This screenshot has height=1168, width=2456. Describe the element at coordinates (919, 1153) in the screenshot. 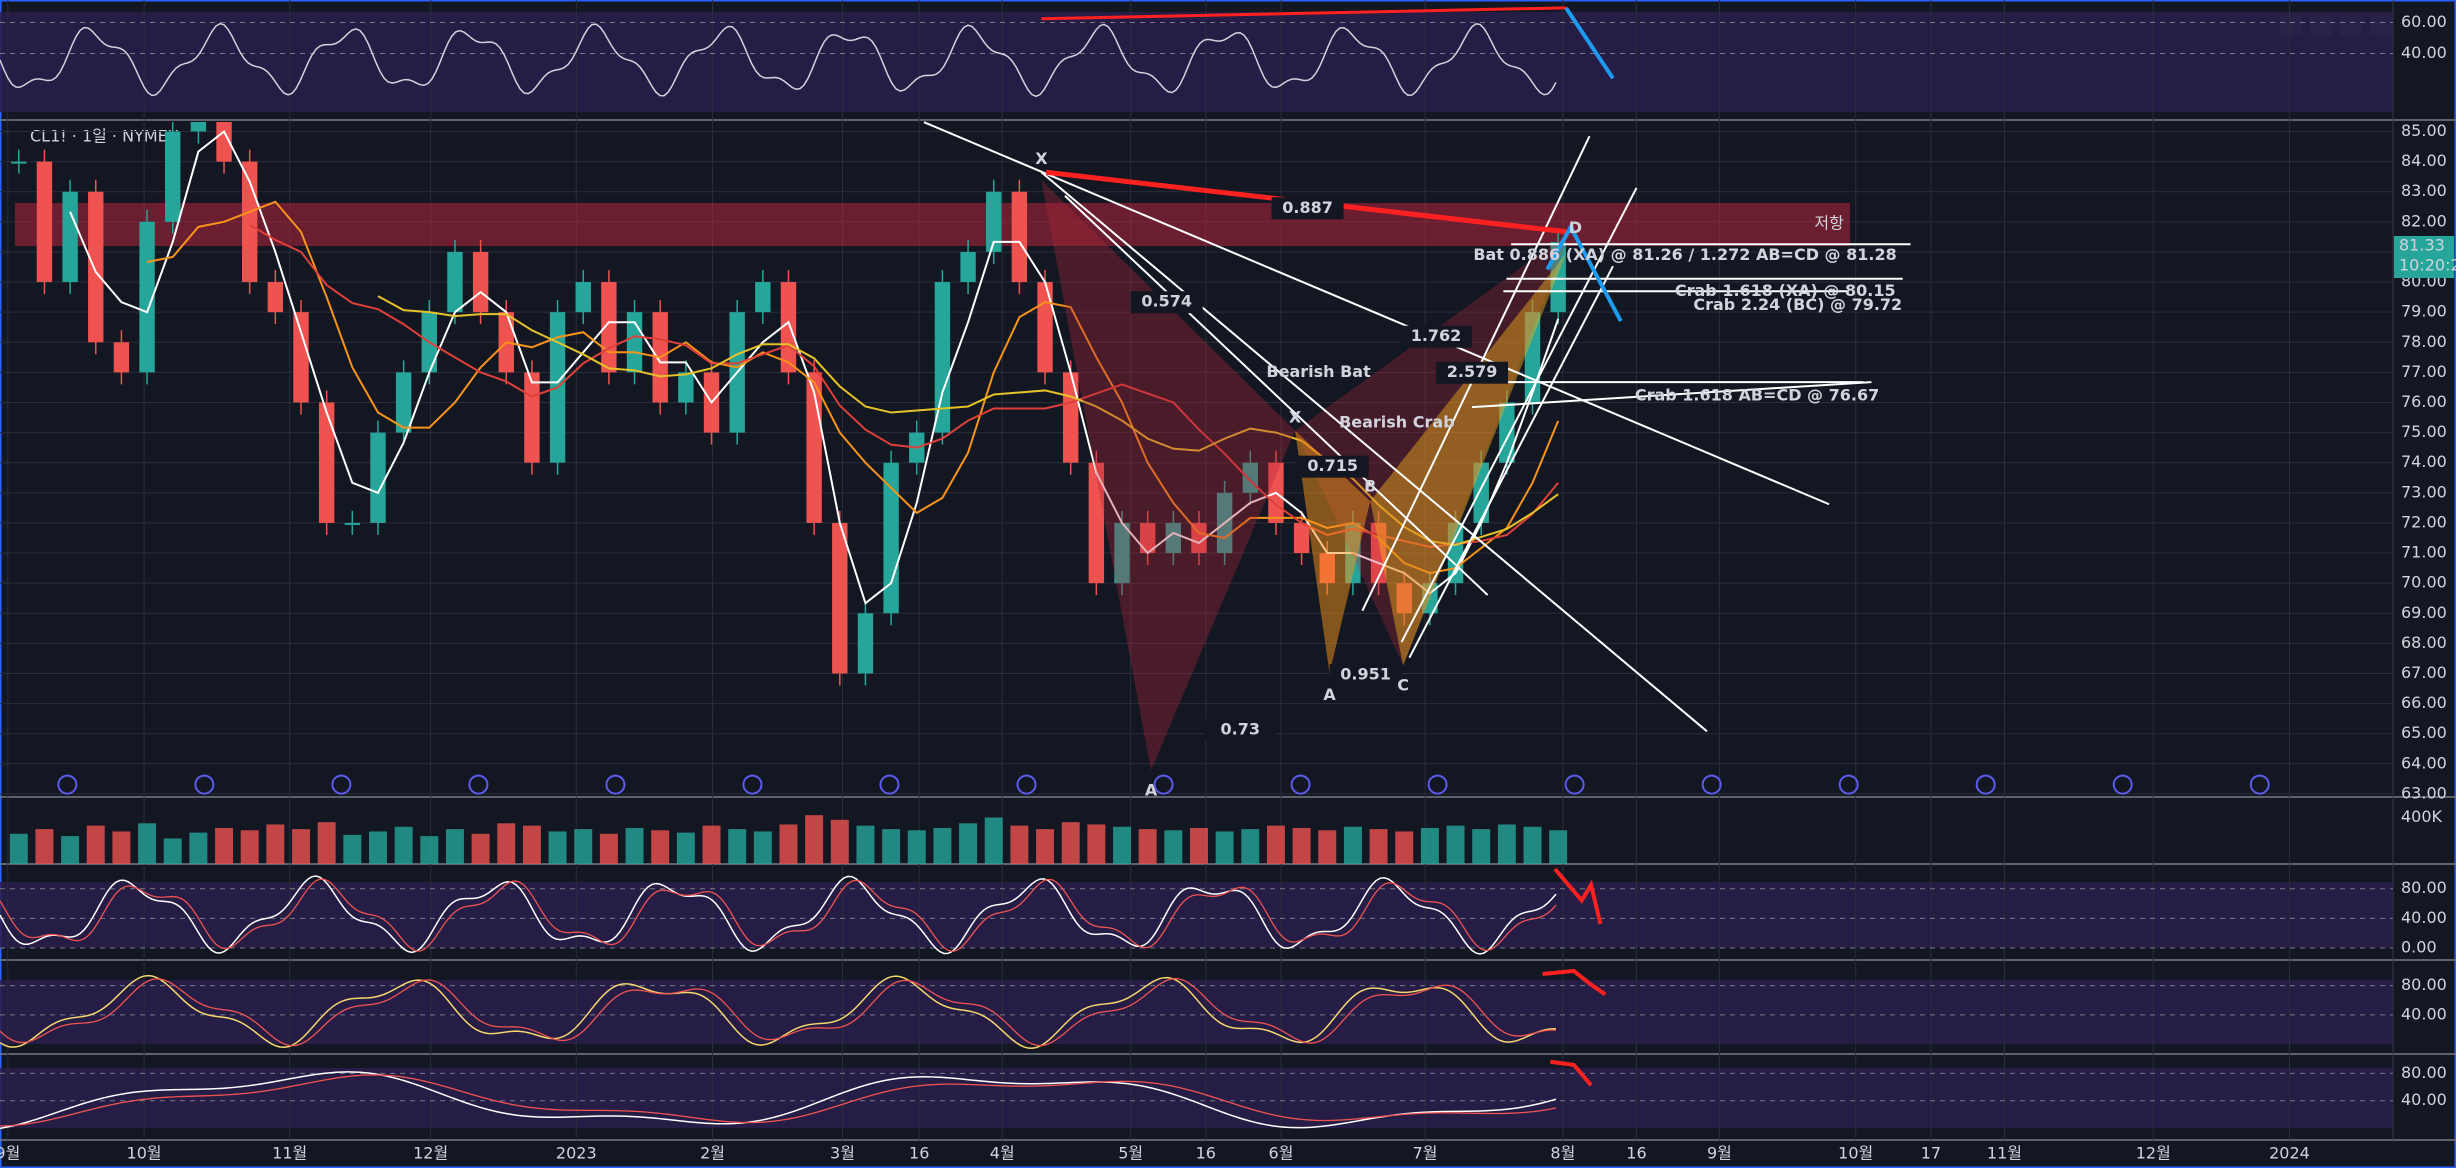

I see `time-label: 16` at that location.